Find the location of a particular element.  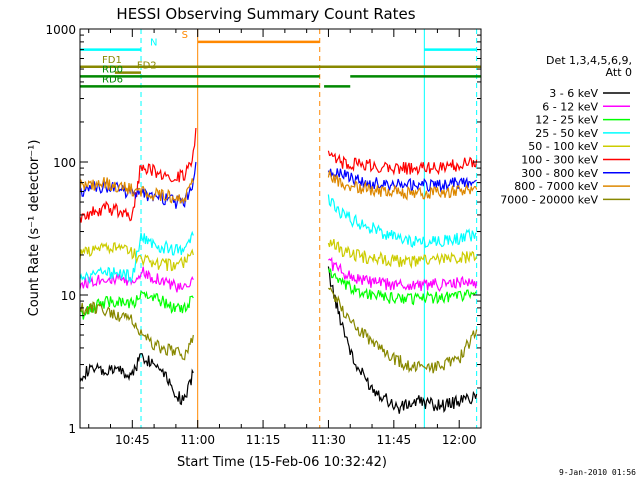

y-tick-label: 100 is located at coordinates (64, 163).